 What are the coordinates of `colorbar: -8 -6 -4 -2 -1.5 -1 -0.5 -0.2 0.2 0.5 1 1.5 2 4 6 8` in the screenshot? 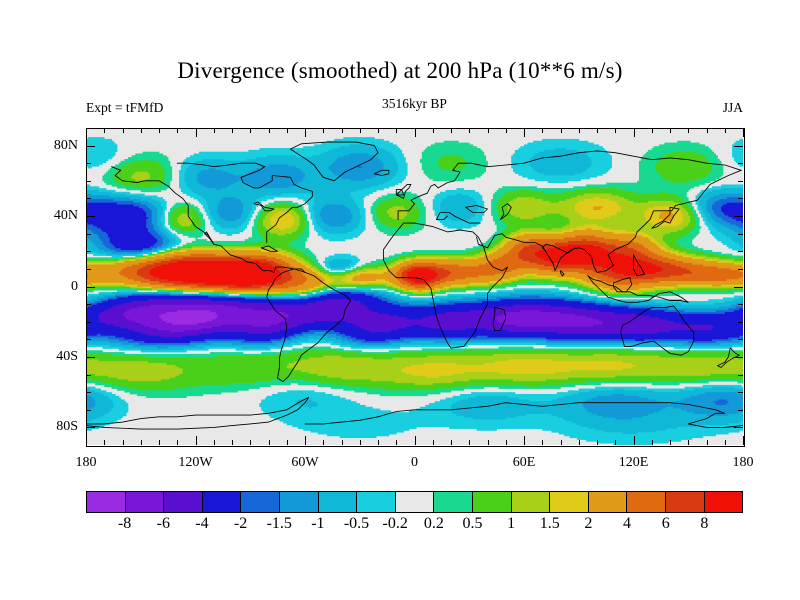 It's located at (414, 511).